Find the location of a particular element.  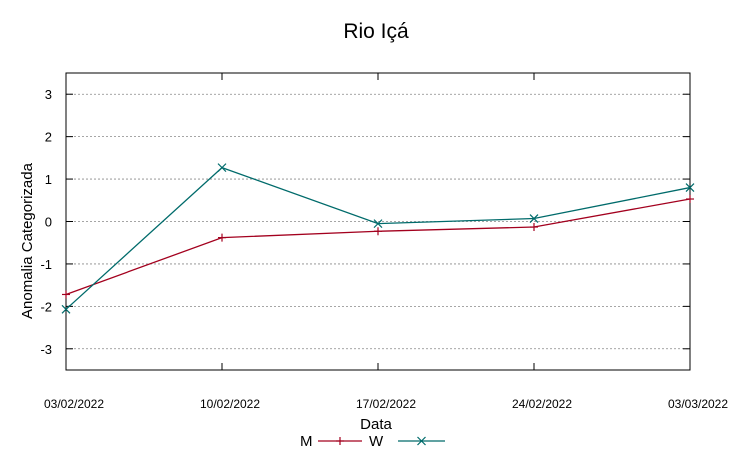

legend: M W is located at coordinates (372, 441).